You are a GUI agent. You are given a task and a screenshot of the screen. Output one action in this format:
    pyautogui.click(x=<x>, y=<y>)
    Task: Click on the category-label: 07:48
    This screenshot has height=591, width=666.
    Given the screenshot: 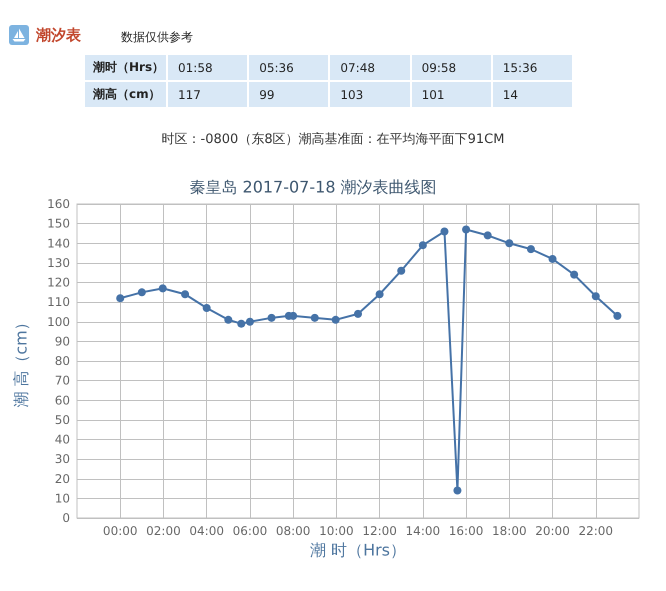 What is the action you would take?
    pyautogui.click(x=370, y=67)
    